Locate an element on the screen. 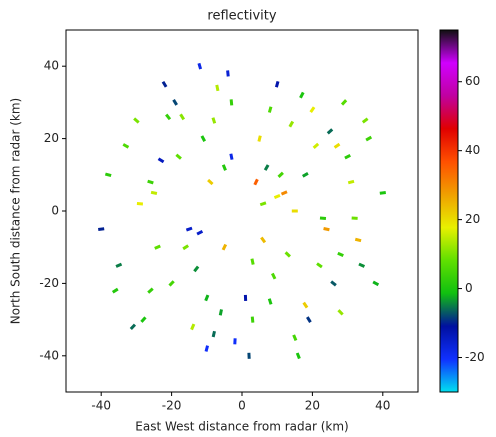  x-tick-label: 20 is located at coordinates (312, 406).